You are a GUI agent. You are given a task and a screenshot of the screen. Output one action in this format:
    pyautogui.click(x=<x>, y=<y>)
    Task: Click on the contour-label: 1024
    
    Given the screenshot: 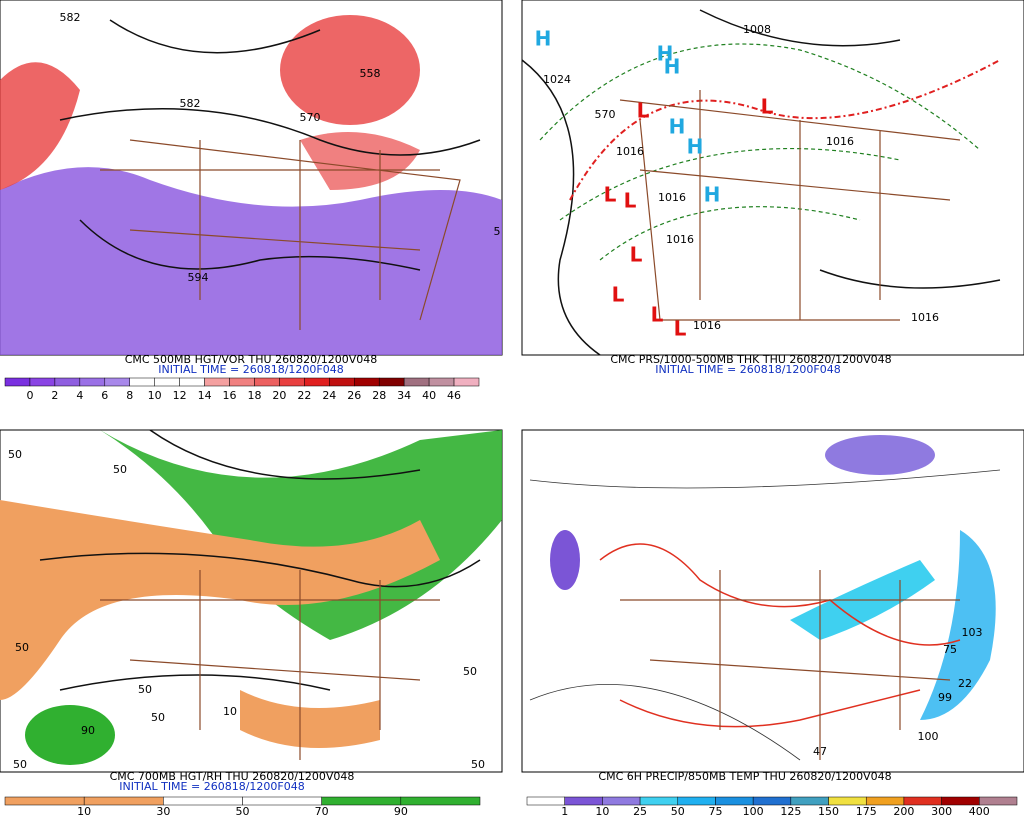 What is the action you would take?
    pyautogui.click(x=557, y=79)
    